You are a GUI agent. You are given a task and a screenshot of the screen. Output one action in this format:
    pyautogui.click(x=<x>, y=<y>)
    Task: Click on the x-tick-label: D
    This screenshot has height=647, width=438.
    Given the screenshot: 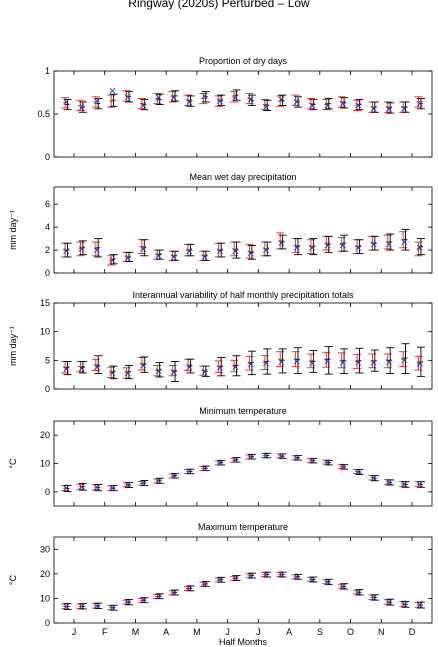 What is the action you would take?
    pyautogui.click(x=412, y=632)
    